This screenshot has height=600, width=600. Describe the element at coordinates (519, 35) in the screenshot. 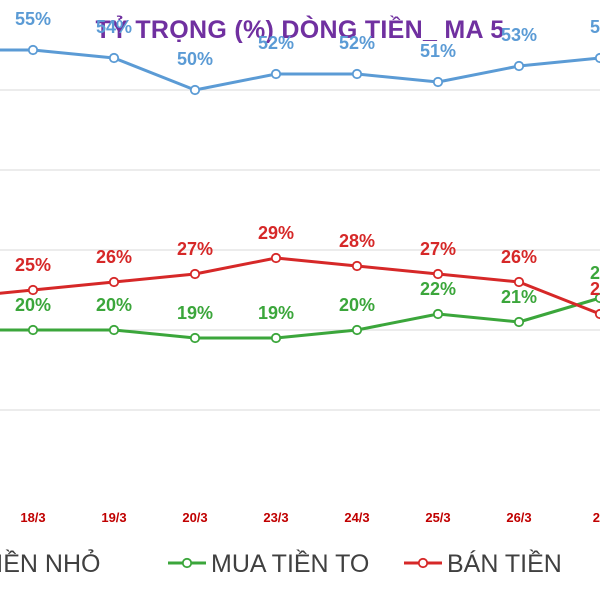

I see `data-label: 53%` at that location.